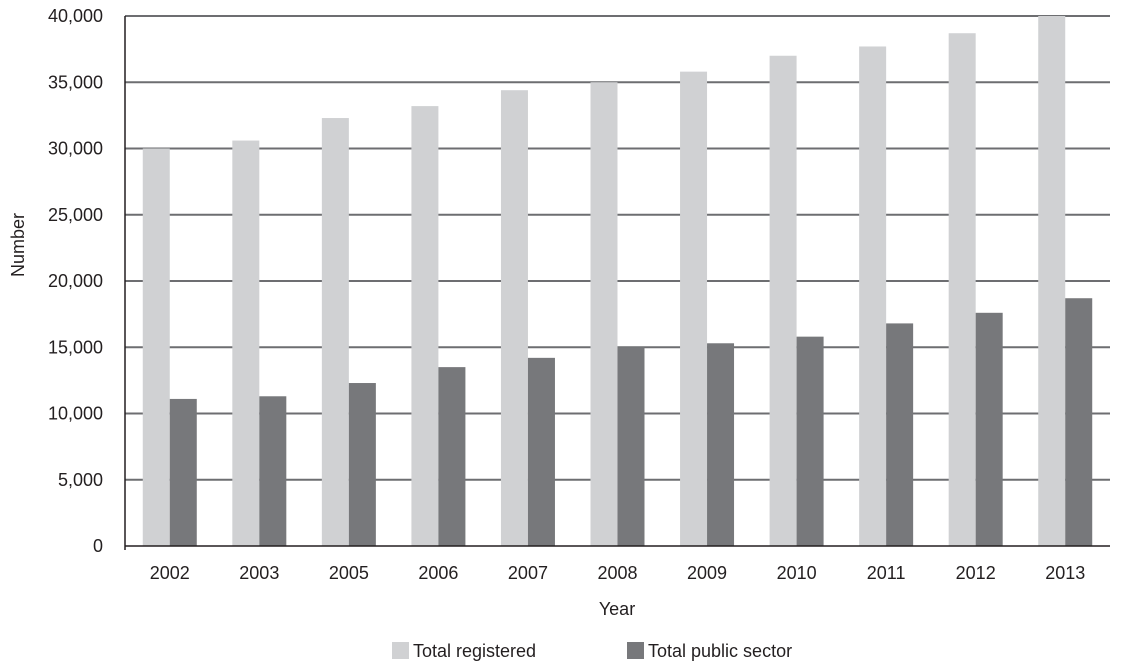  Describe the element at coordinates (962, 290) in the screenshot. I see `bar-total-registered-2012` at that location.